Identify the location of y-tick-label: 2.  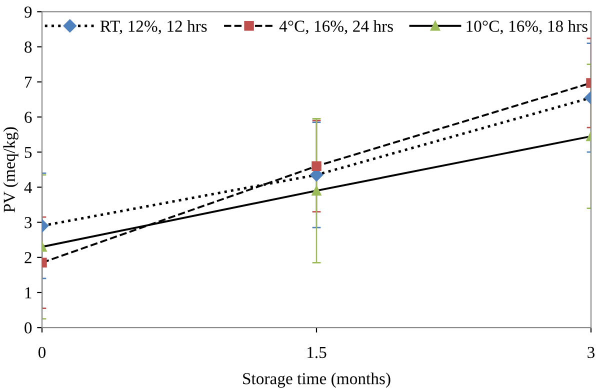
(28, 258).